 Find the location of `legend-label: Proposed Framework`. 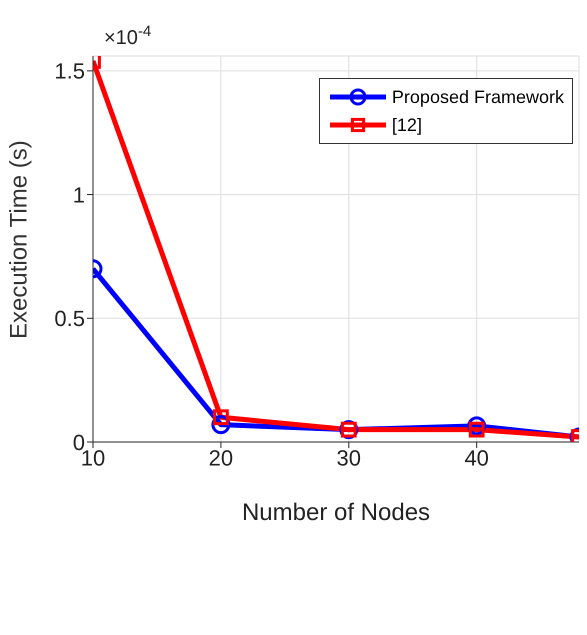

legend-label: Proposed Framework is located at coordinates (478, 97).